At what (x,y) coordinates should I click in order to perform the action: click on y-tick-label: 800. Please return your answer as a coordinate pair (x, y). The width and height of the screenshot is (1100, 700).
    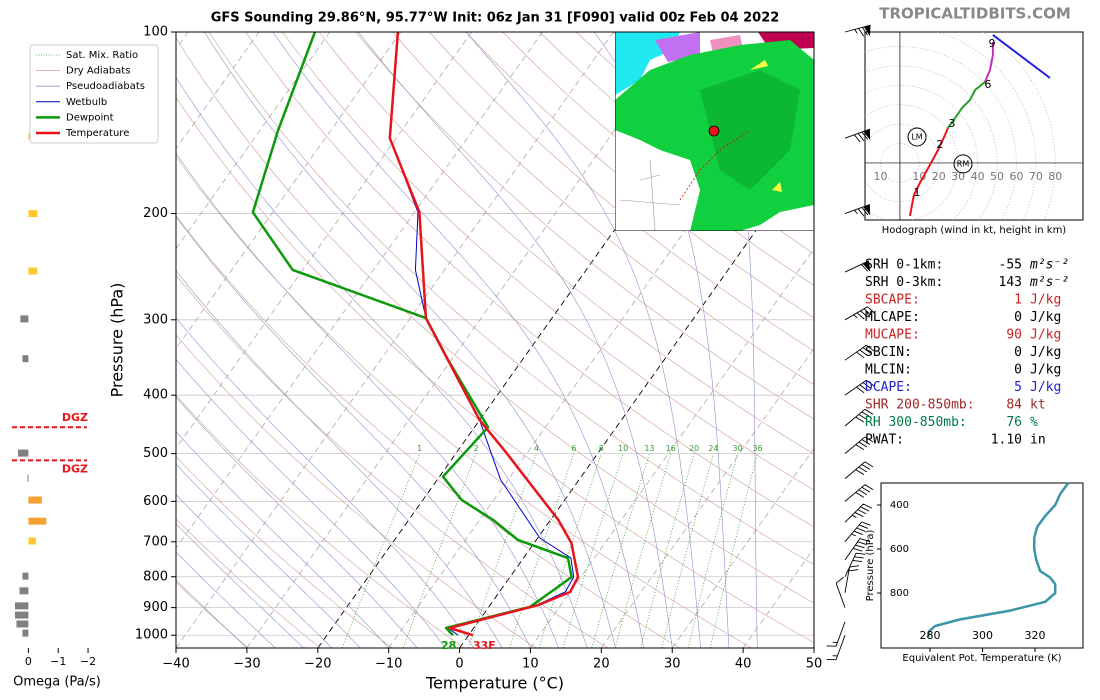
    Looking at the image, I should click on (155, 576).